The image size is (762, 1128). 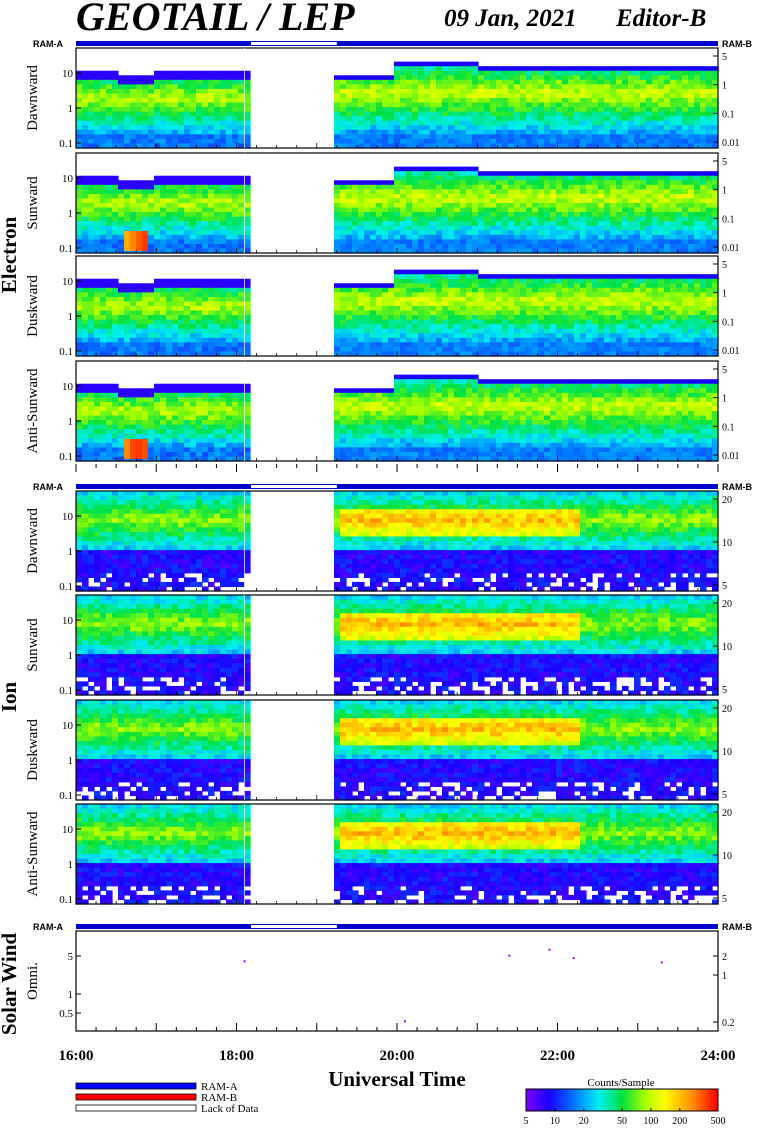 What do you see at coordinates (378, 854) in the screenshot?
I see `ion-anti-sunward-panel: Anti-Sunward 10 1 0.1 20 10 5` at bounding box center [378, 854].